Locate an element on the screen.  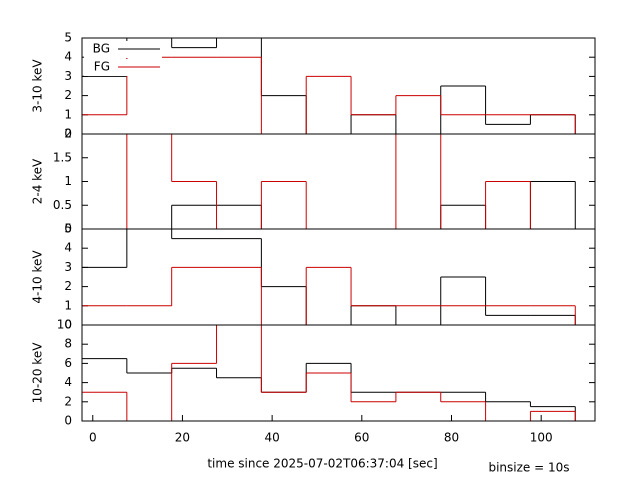
x-axis-label: time since 2025-07-02T06:37:04 [sec] is located at coordinates (322, 464).